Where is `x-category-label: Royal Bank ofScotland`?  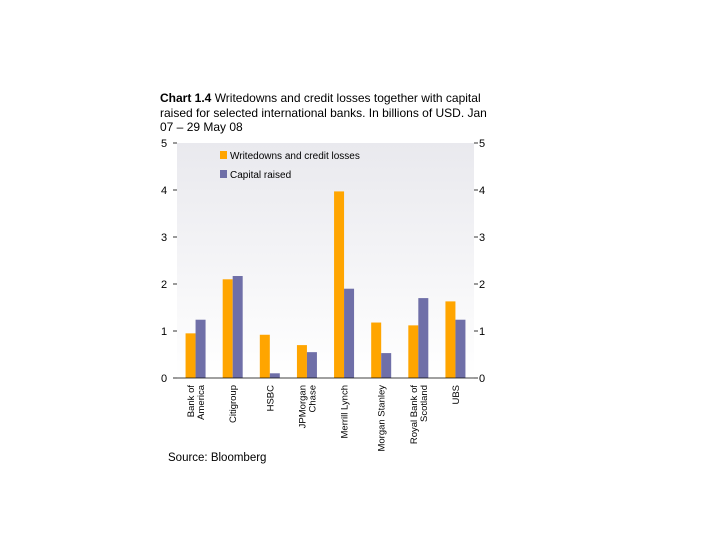
x-category-label: Royal Bank ofScotland is located at coordinates (419, 415).